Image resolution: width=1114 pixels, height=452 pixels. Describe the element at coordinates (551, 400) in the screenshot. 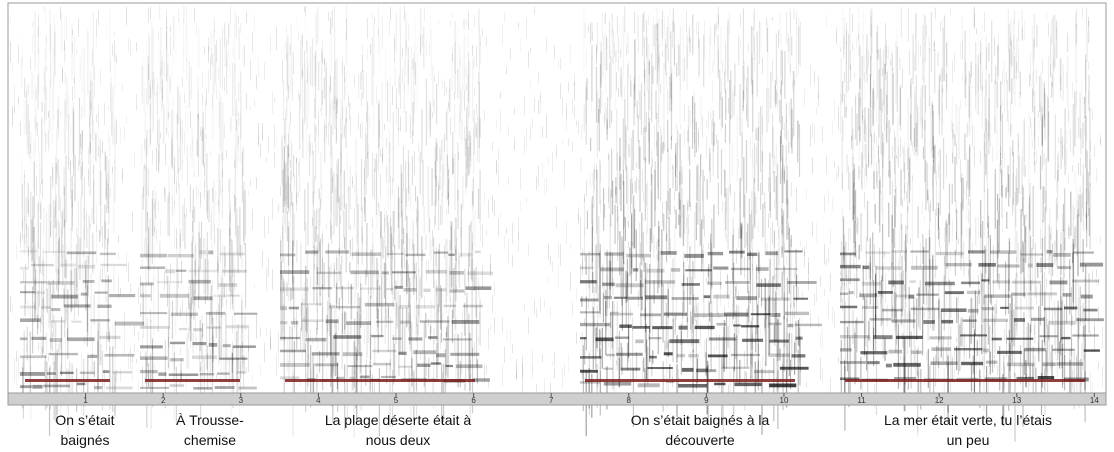

I see `tick-label: 7` at that location.